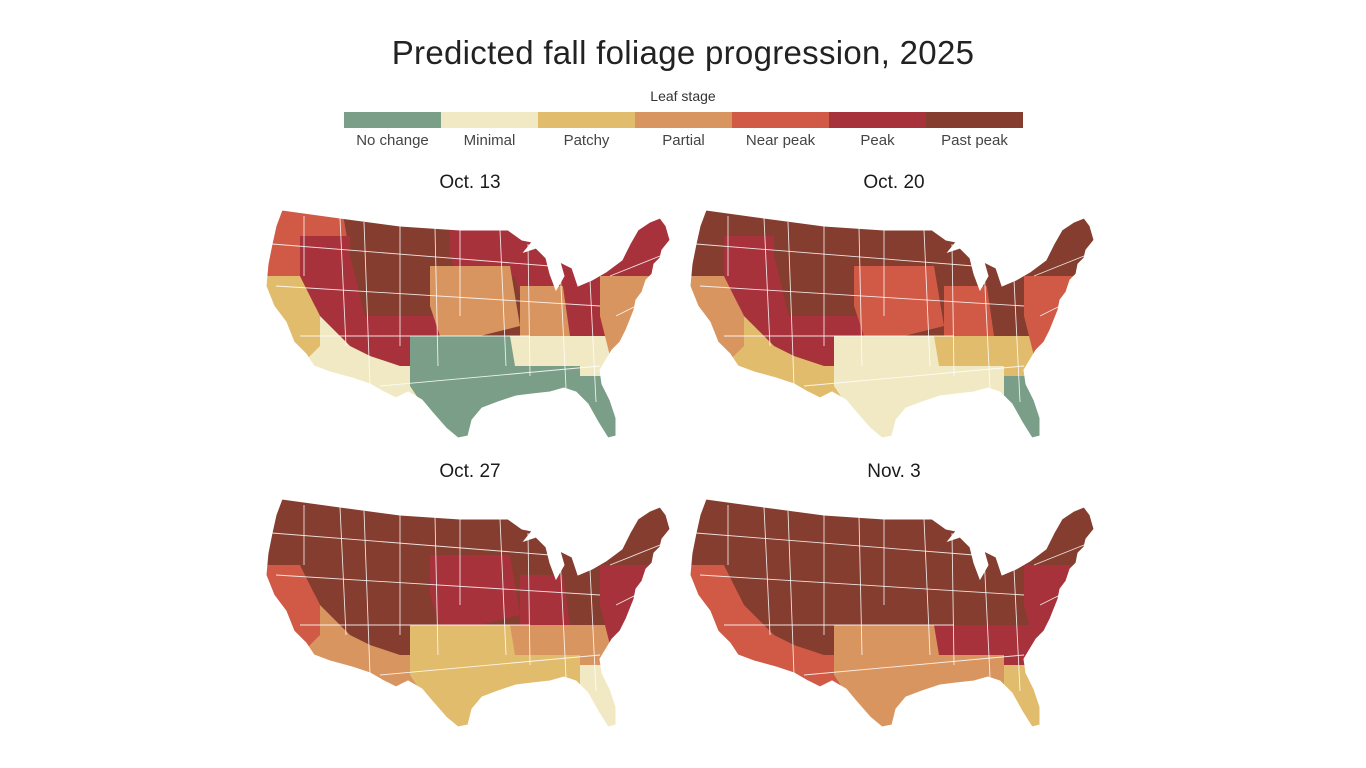 This screenshot has width=1366, height=768. Describe the element at coordinates (392, 140) in the screenshot. I see `legend-label: No change` at that location.